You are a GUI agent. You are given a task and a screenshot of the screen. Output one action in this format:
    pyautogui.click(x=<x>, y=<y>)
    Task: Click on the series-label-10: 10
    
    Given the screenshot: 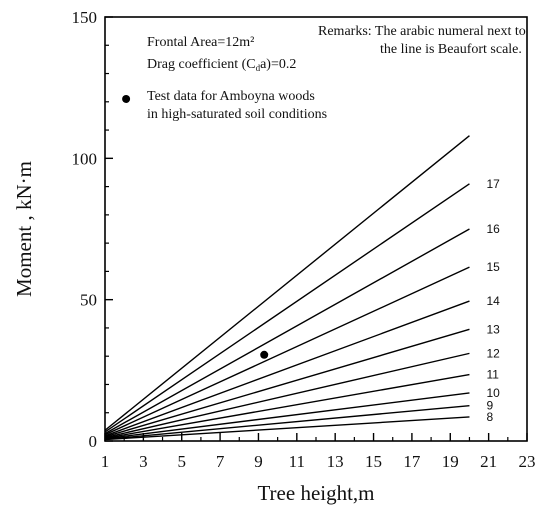 What is the action you would take?
    pyautogui.click(x=493, y=393)
    